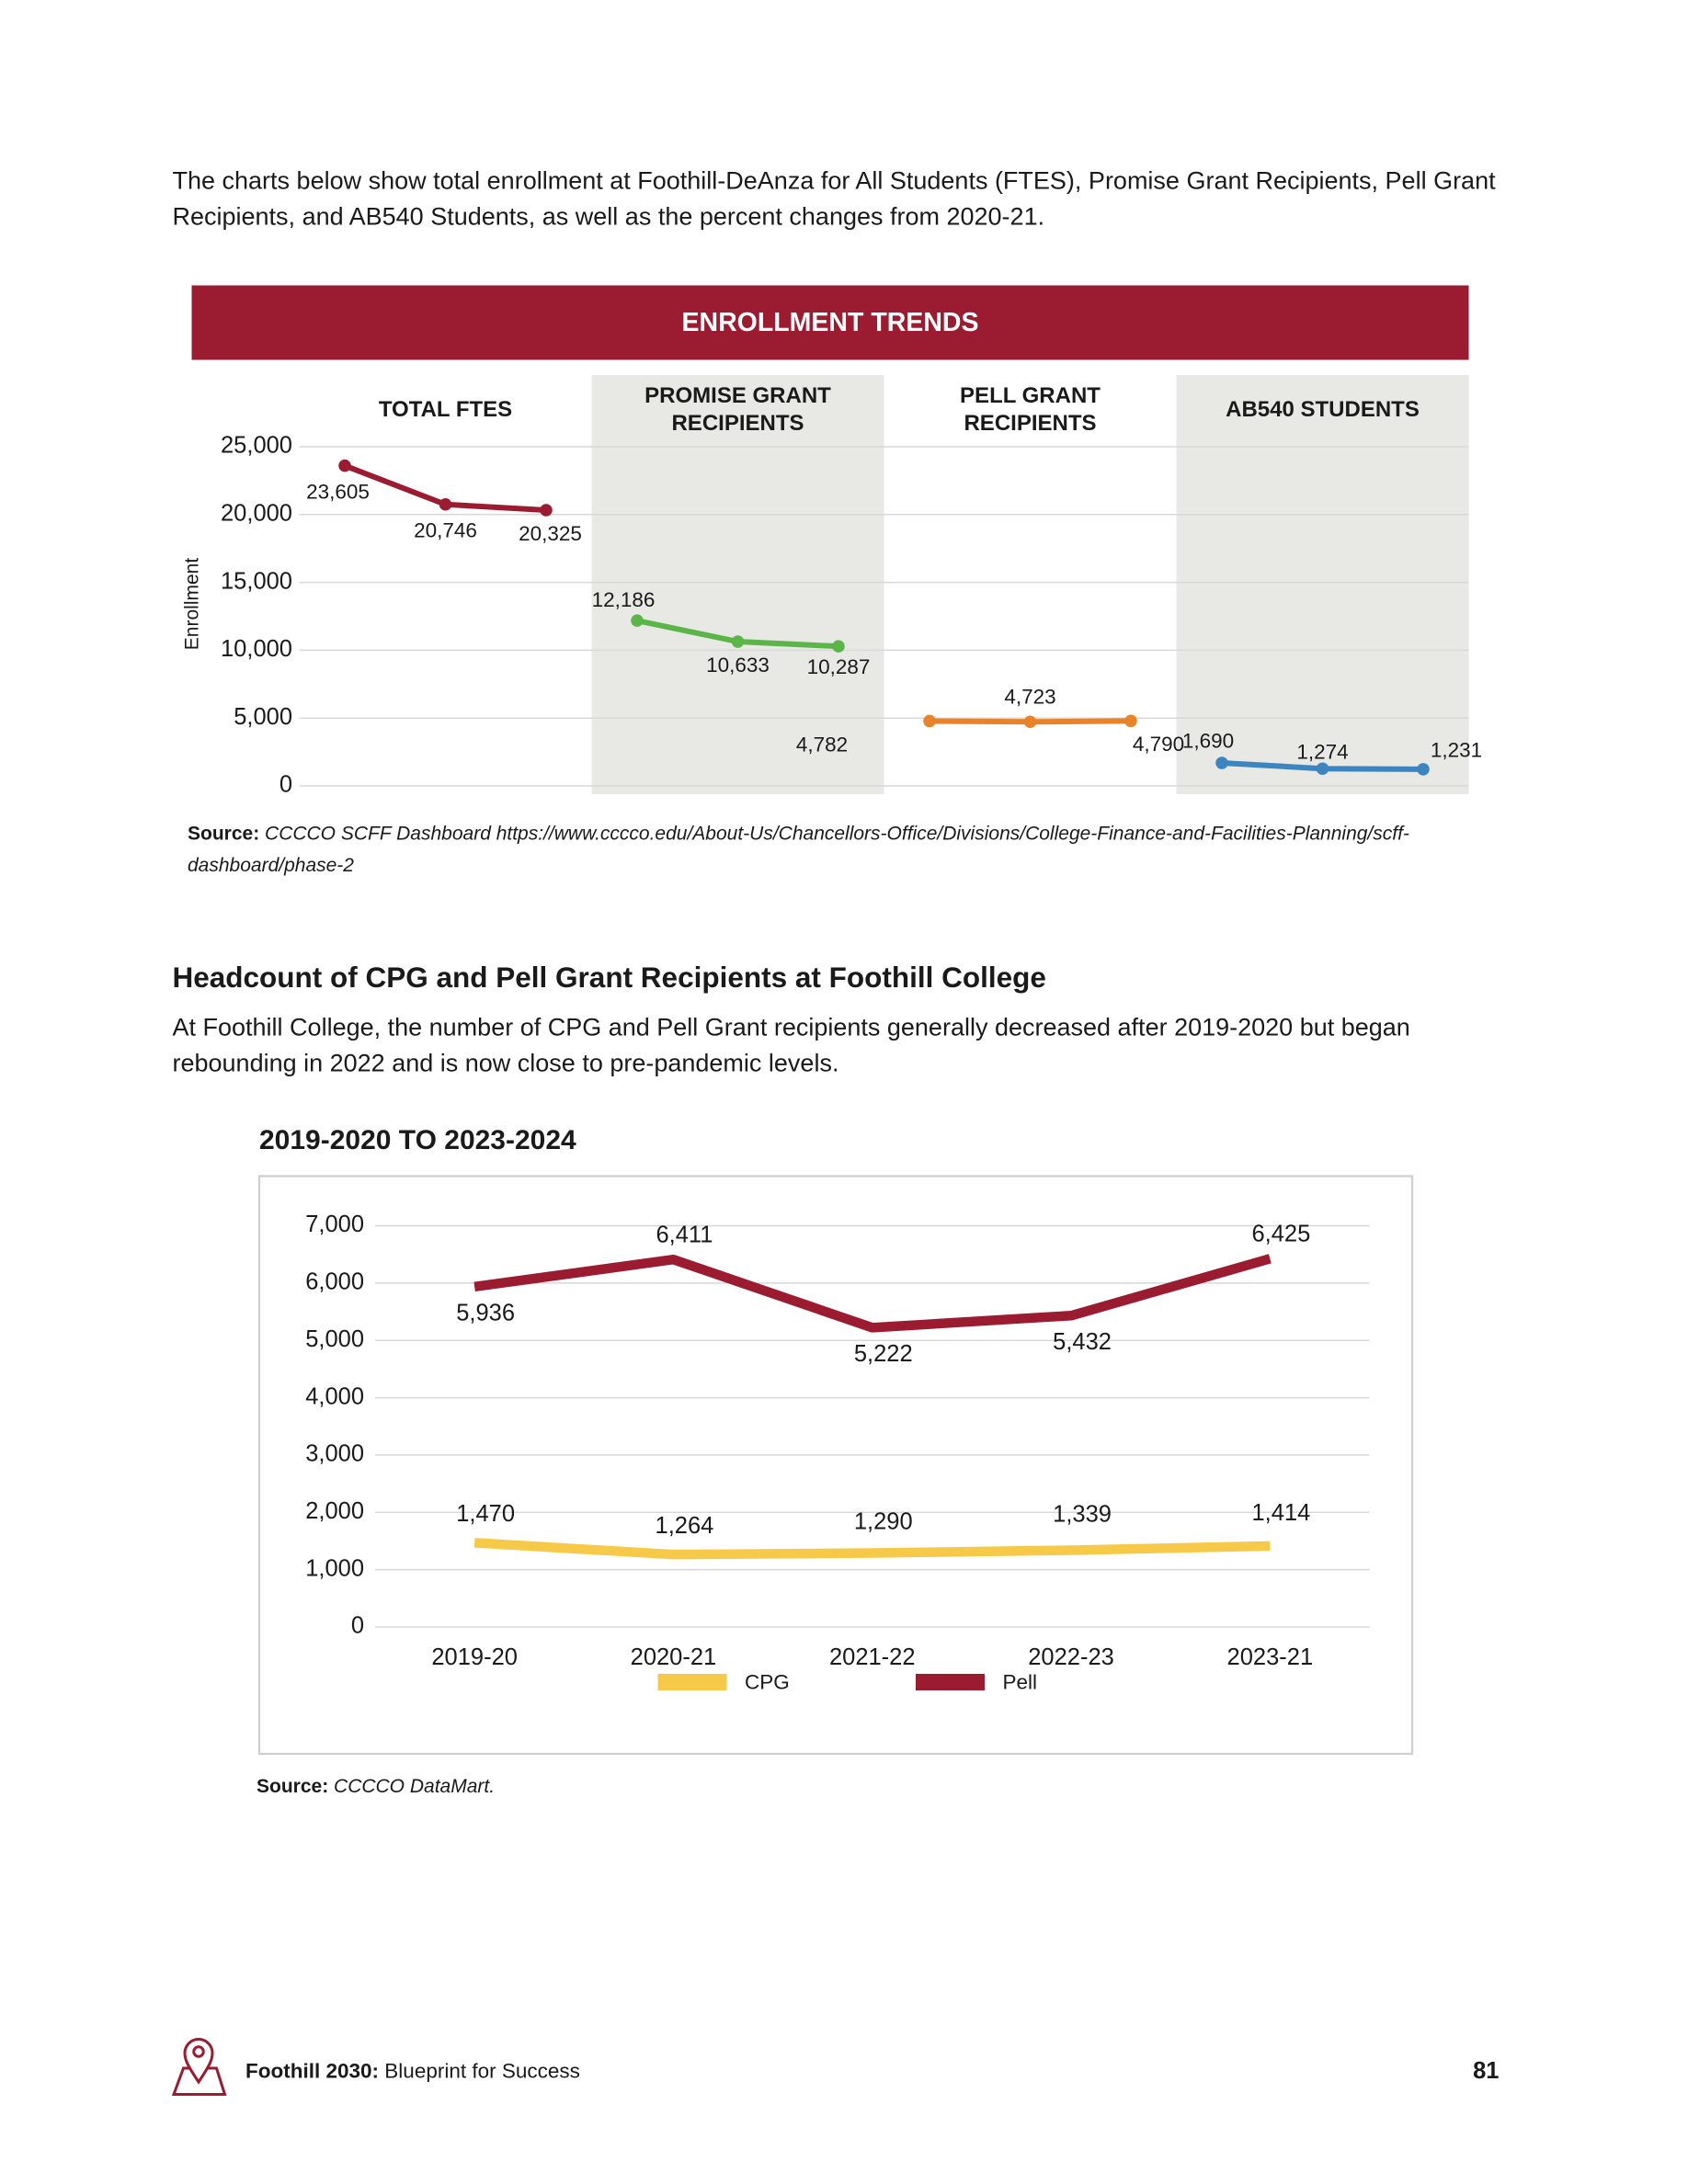 The width and height of the screenshot is (1688, 2184). Describe the element at coordinates (482, 2070) in the screenshot. I see `footer-subtitle: Blueprint for Success` at that location.